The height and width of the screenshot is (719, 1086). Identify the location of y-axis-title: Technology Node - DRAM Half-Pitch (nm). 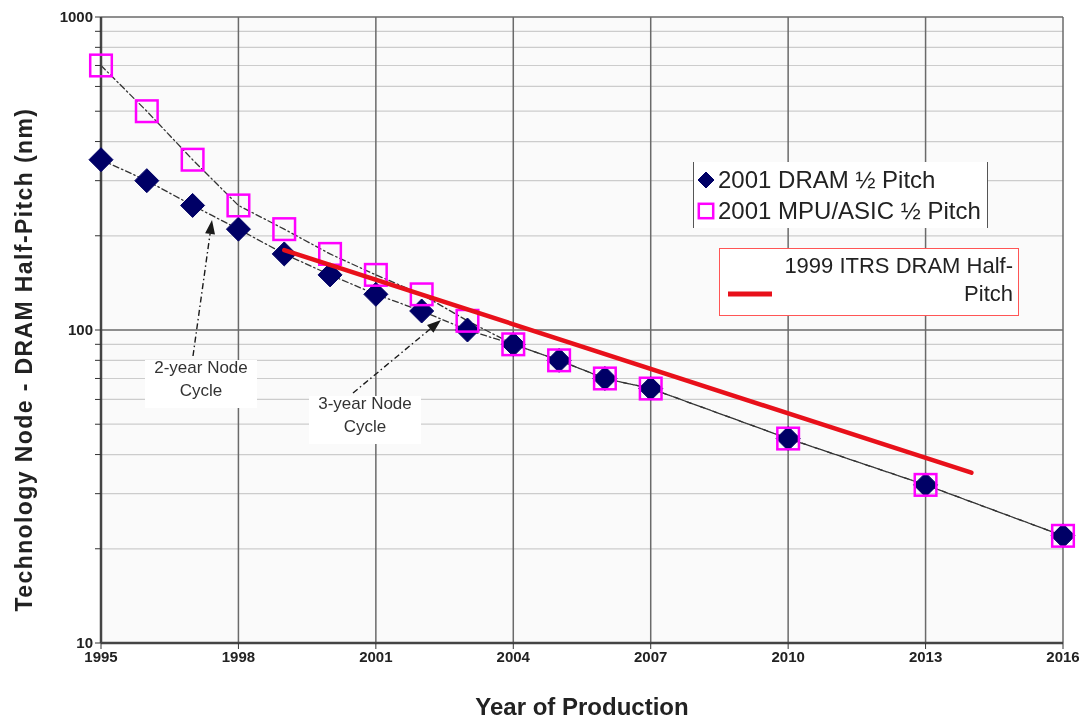
(24, 359).